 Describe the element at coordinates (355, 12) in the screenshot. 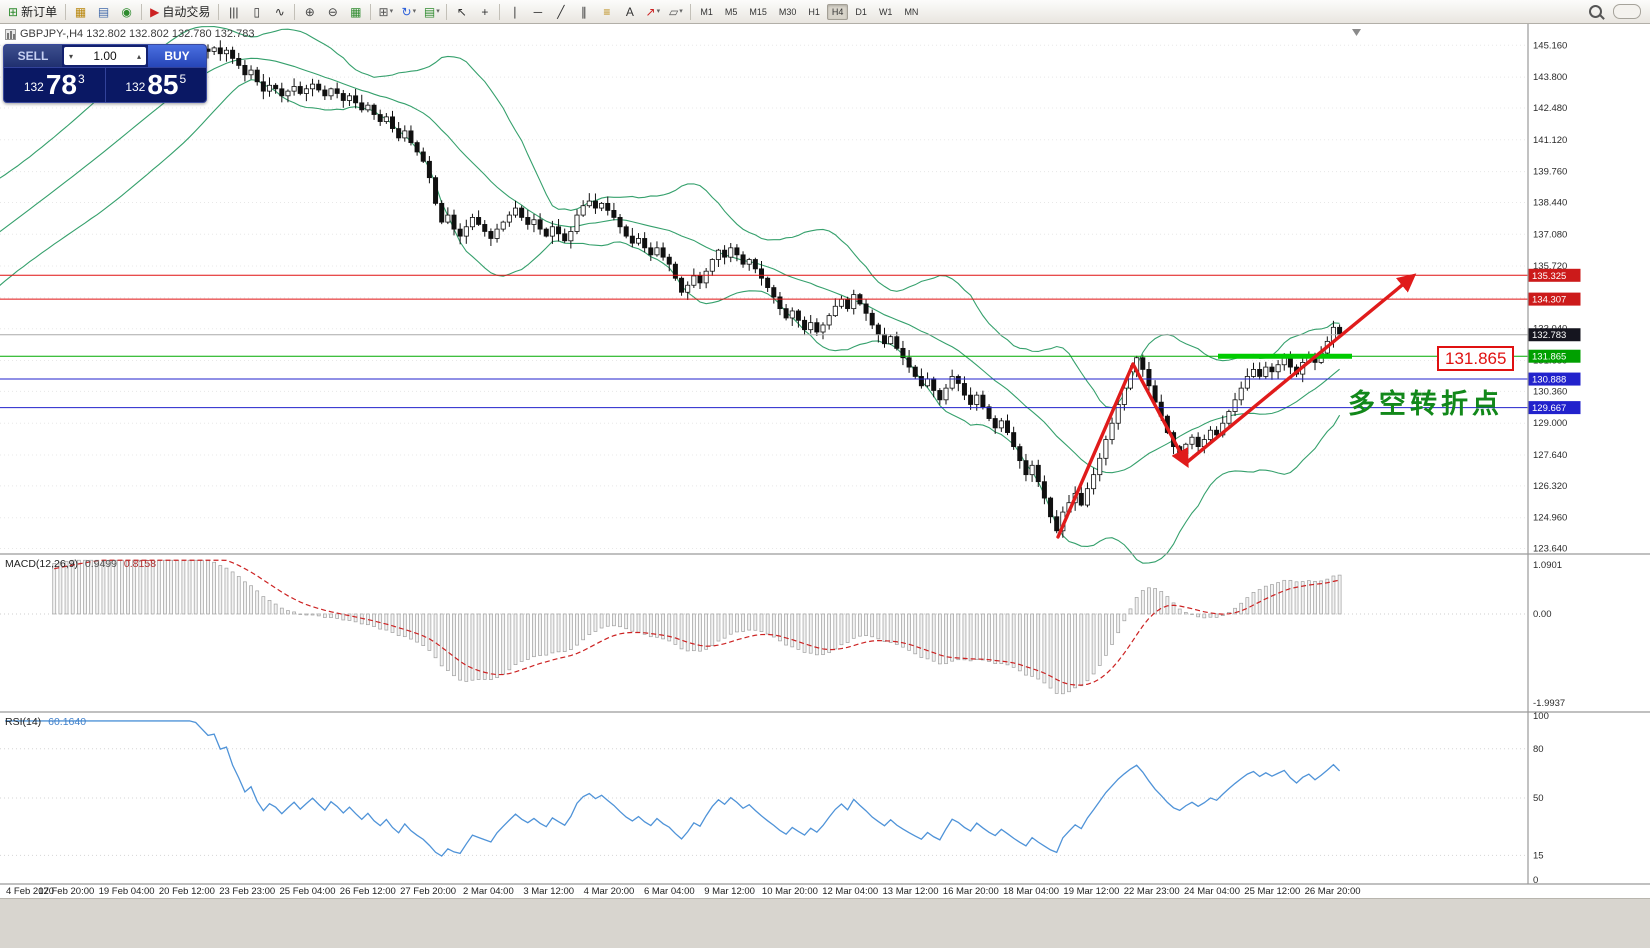

I see `tile-windows-icon: ▦` at that location.